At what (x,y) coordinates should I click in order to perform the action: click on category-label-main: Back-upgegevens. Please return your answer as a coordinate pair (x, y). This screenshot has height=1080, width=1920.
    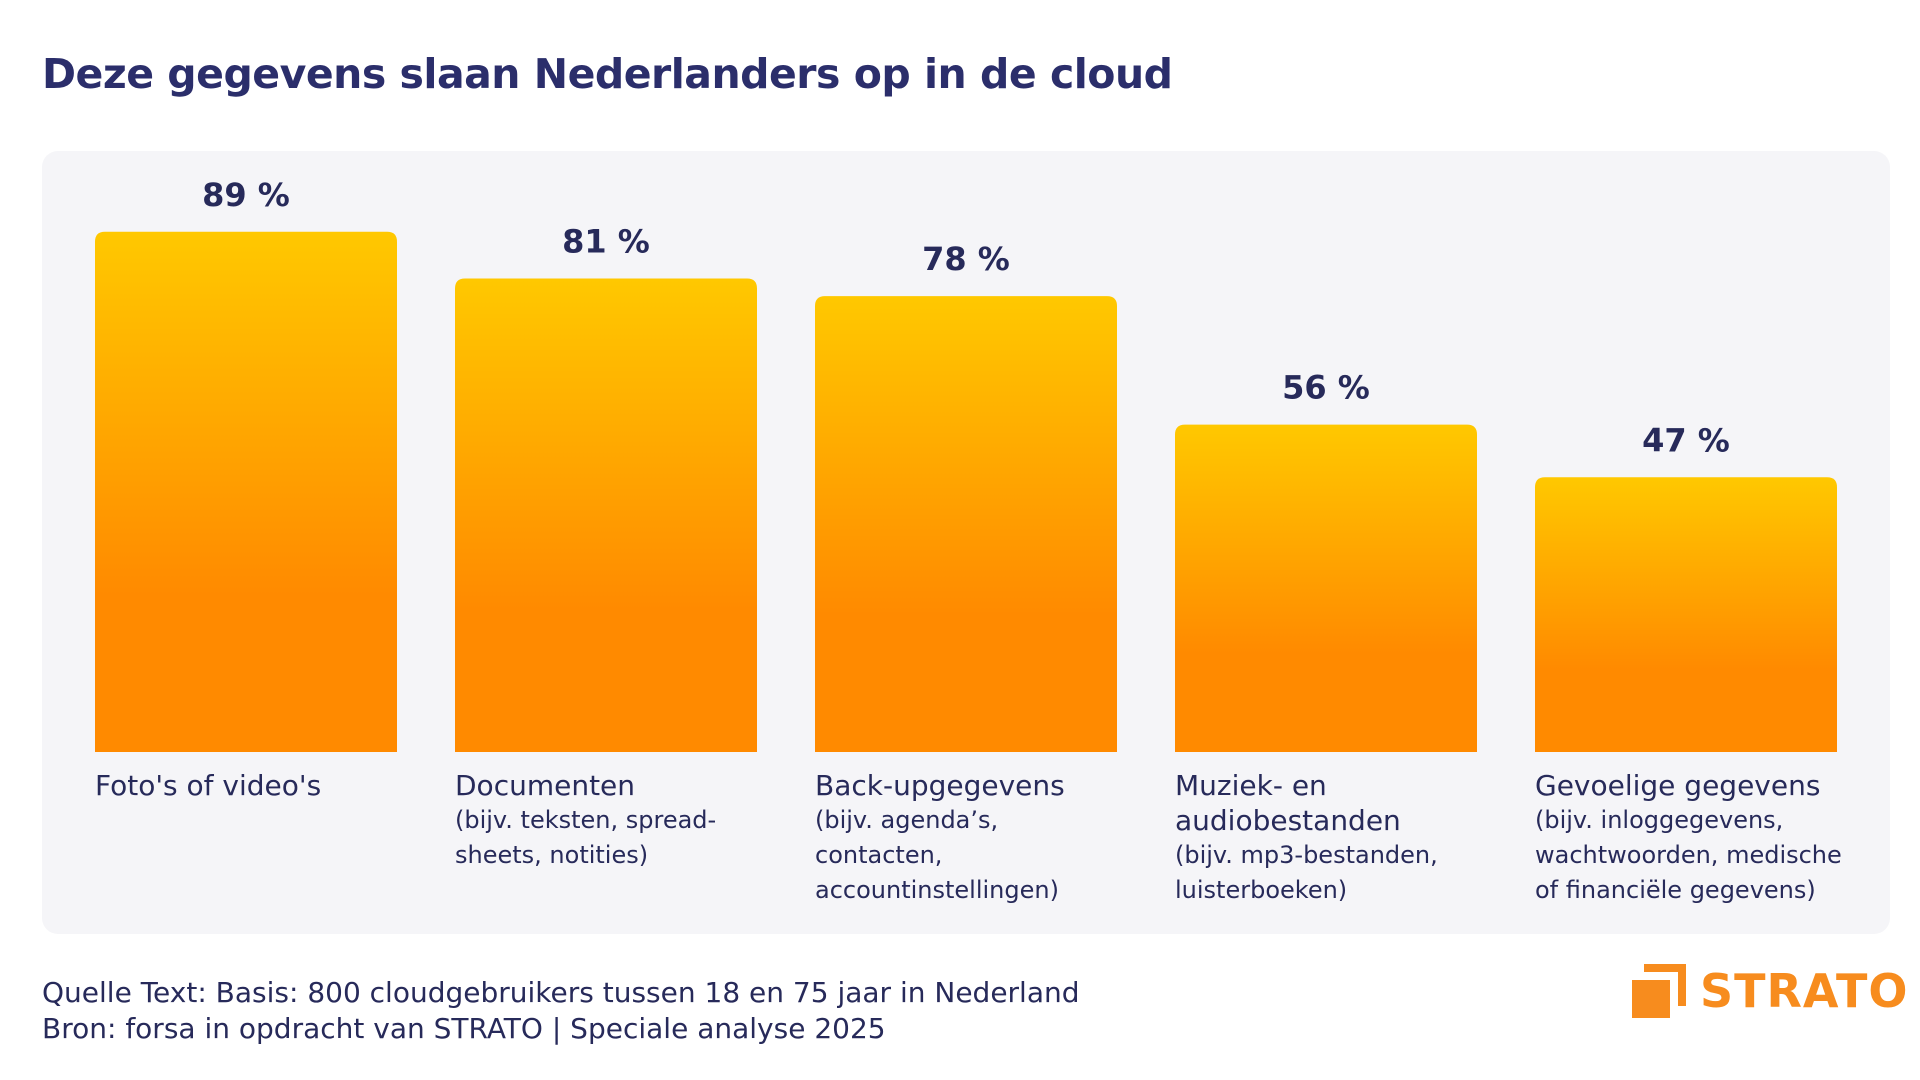
    Looking at the image, I should click on (940, 785).